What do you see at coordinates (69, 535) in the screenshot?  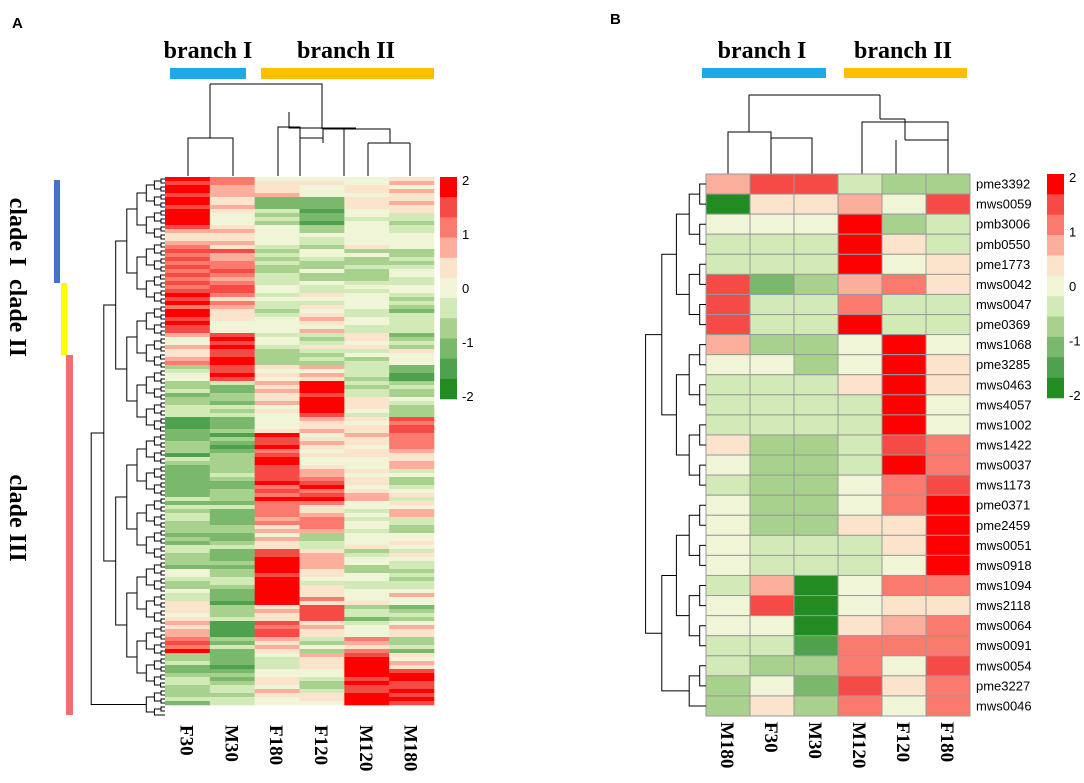 I see `a-clade-3-bar` at bounding box center [69, 535].